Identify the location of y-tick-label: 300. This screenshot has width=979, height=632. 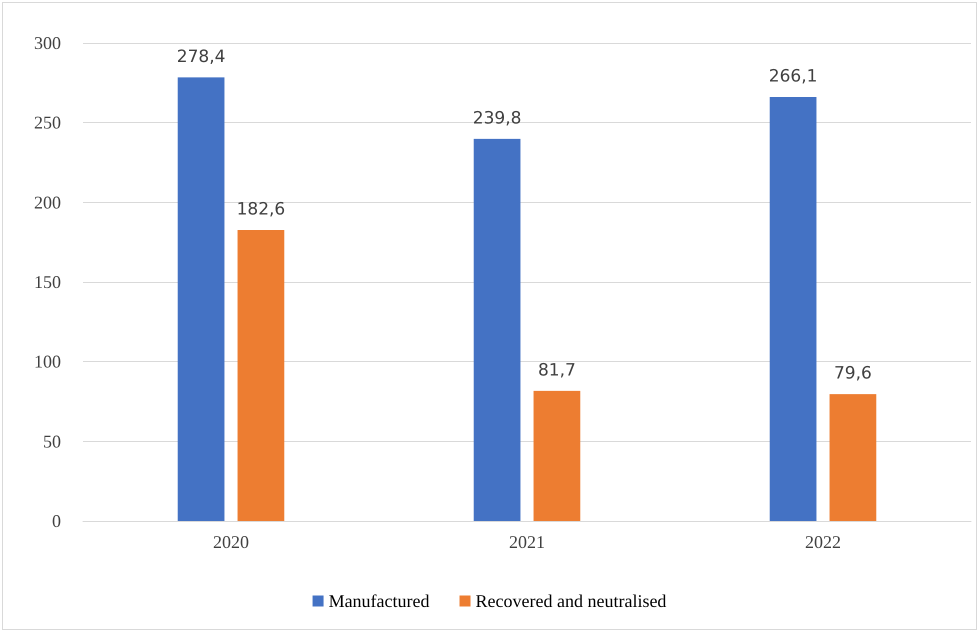
(47, 43).